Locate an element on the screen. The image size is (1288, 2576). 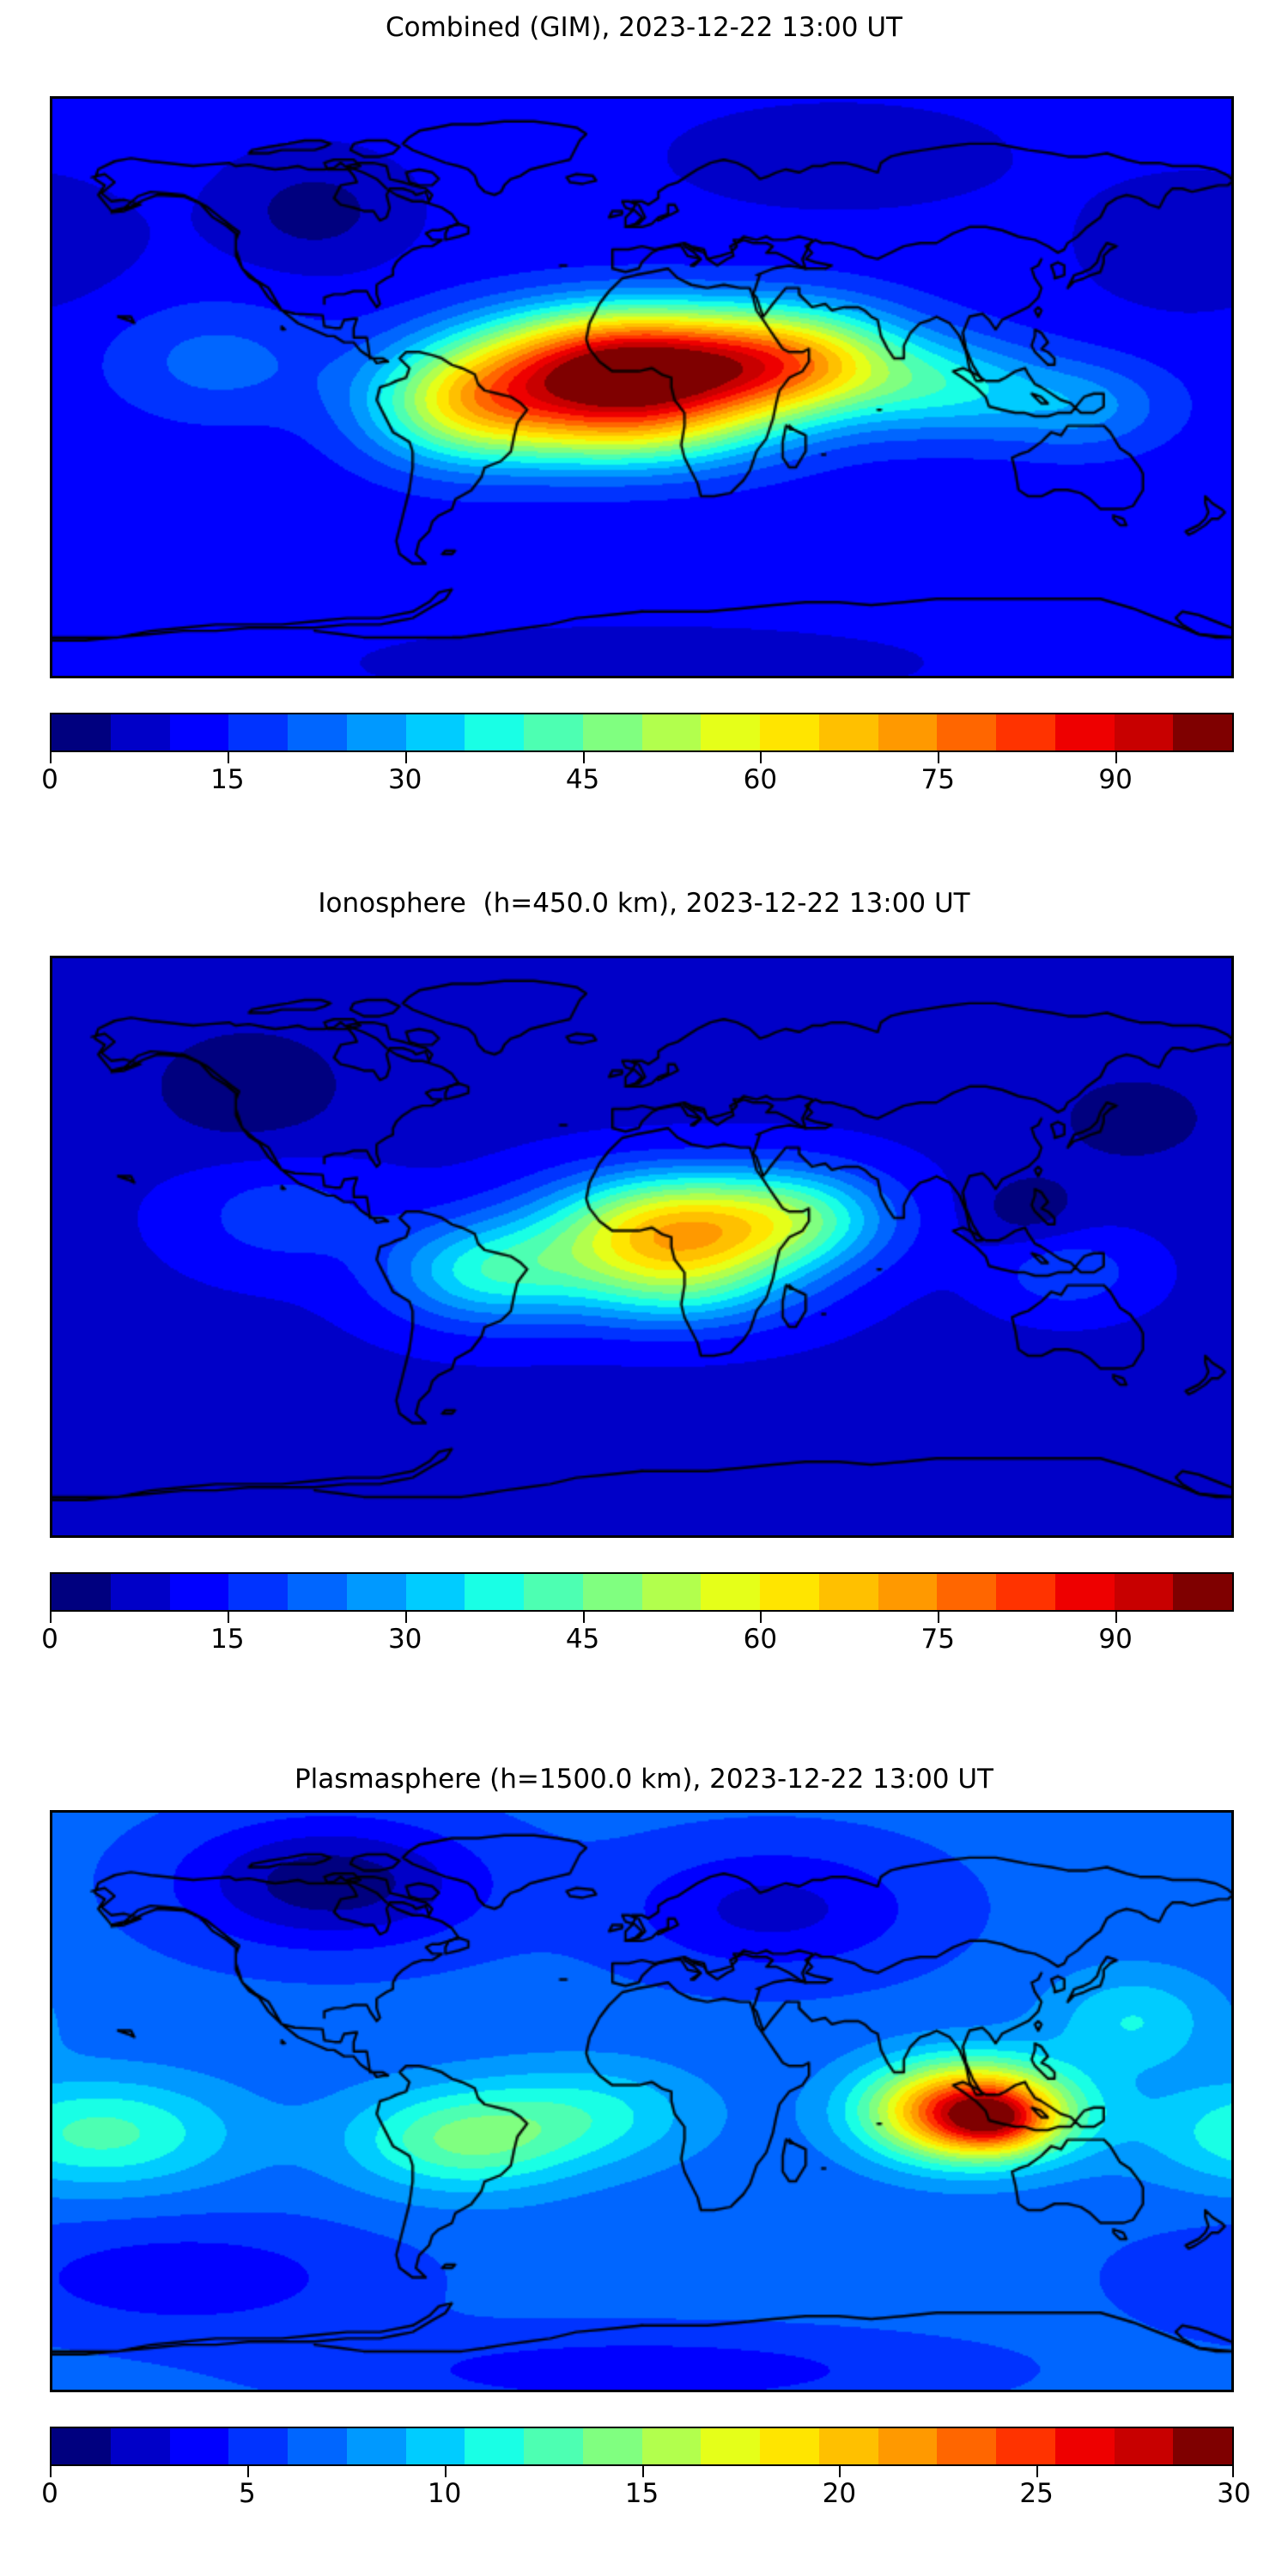
colorbar-gradient-plasmasphere is located at coordinates (642, 2446).